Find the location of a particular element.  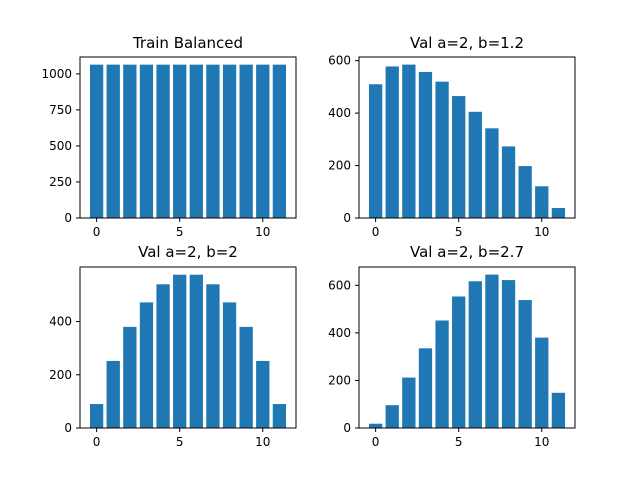

y-tick-label: 750 is located at coordinates (60, 110).